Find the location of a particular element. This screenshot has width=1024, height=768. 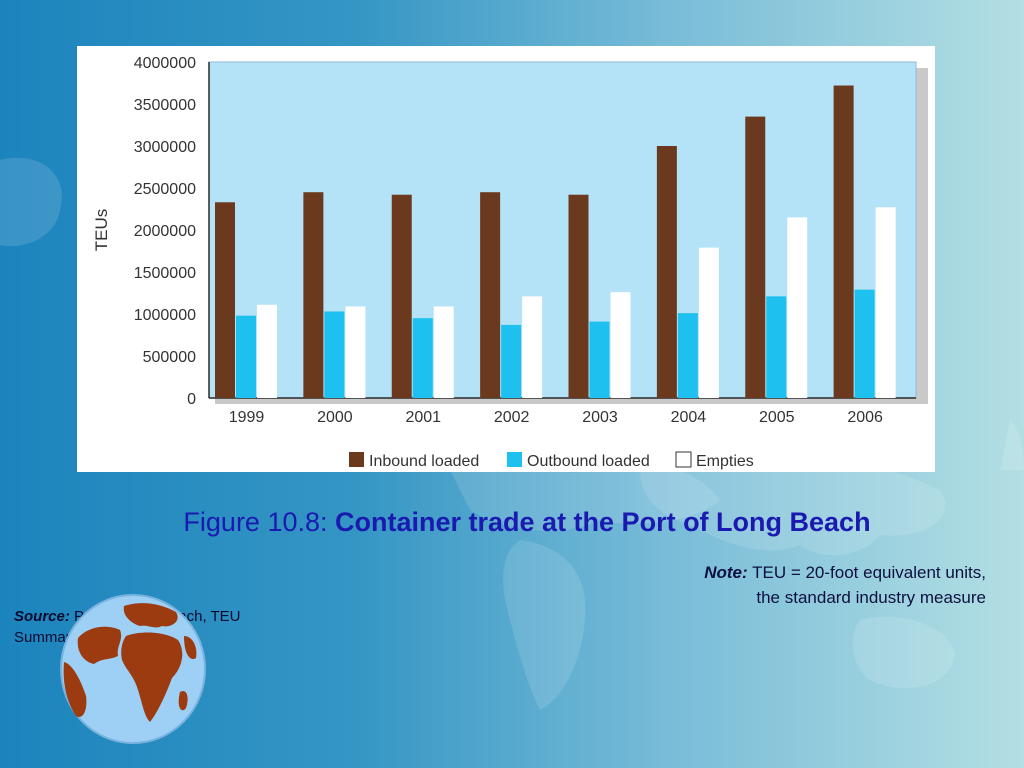

bar-inbound-1999 is located at coordinates (225, 300).